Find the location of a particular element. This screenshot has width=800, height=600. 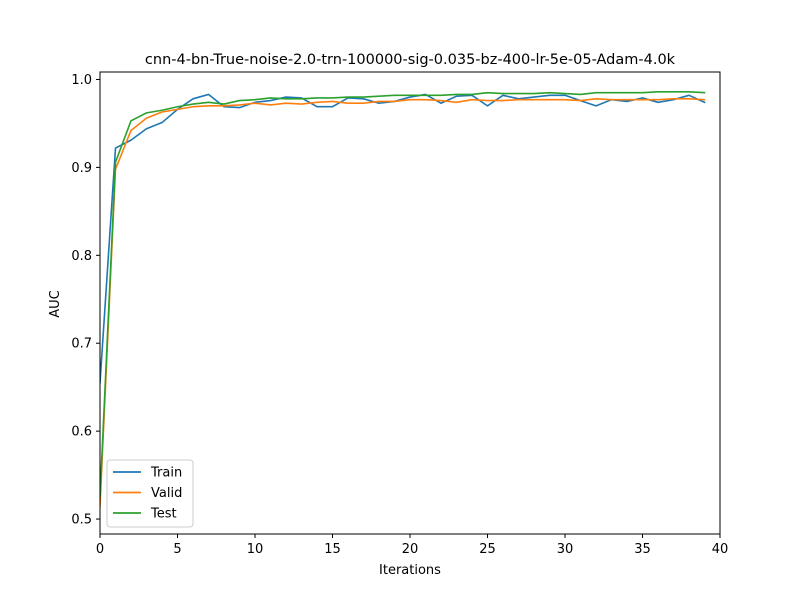

y-tick-label: 0.9 is located at coordinates (81, 168).